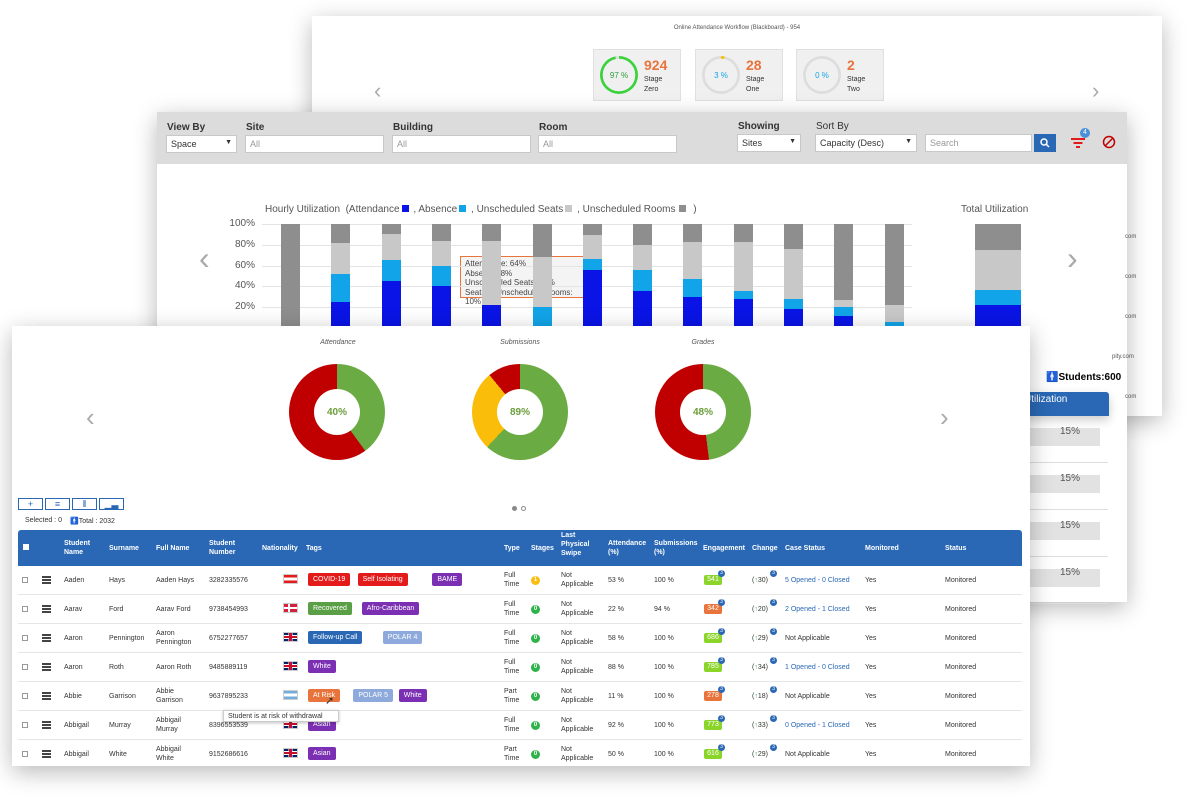  I want to click on header-full-name: Full Name, so click(173, 548).